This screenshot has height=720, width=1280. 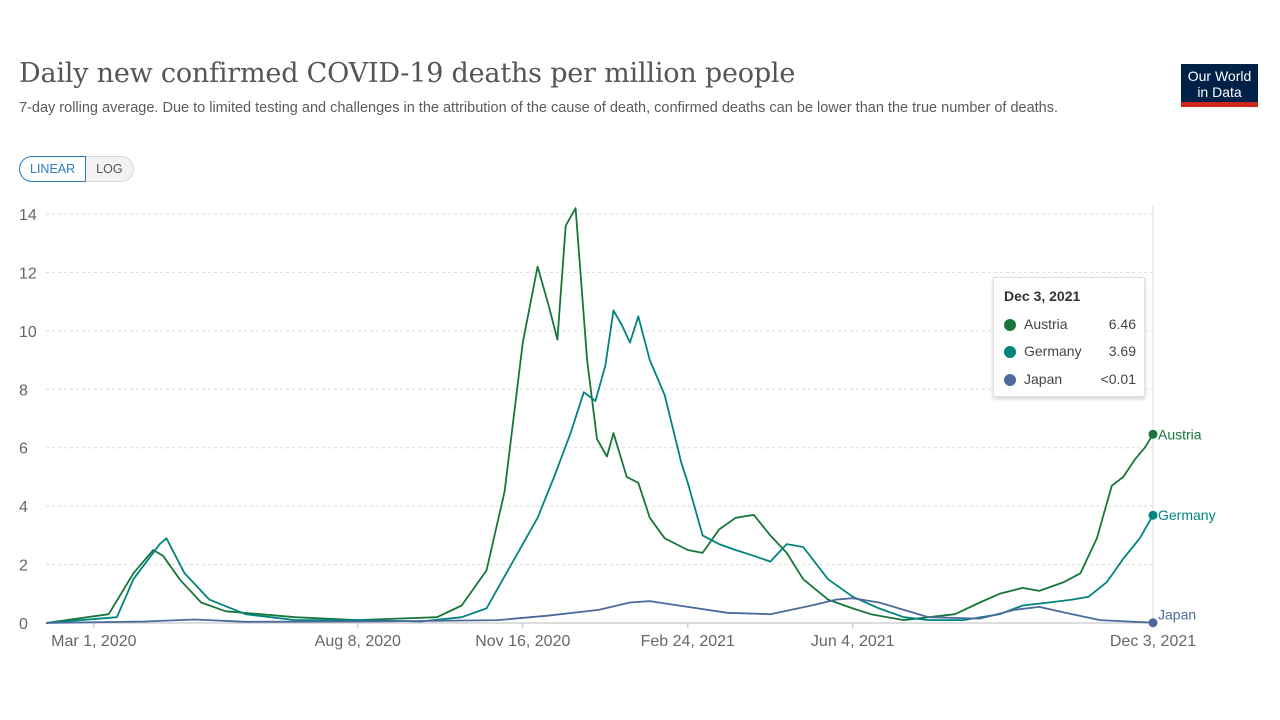 What do you see at coordinates (1069, 325) in the screenshot?
I see `tooltip-row-austria: Austria 6.46` at bounding box center [1069, 325].